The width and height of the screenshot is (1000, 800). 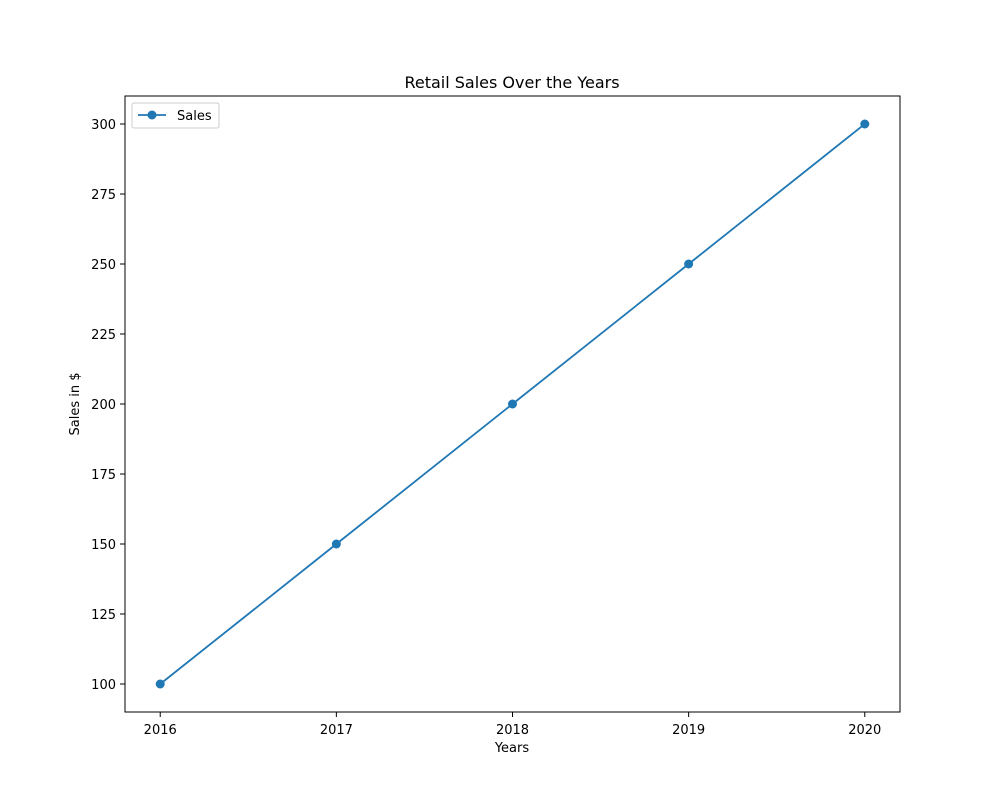 I want to click on y-tick-label: 225, so click(x=103, y=335).